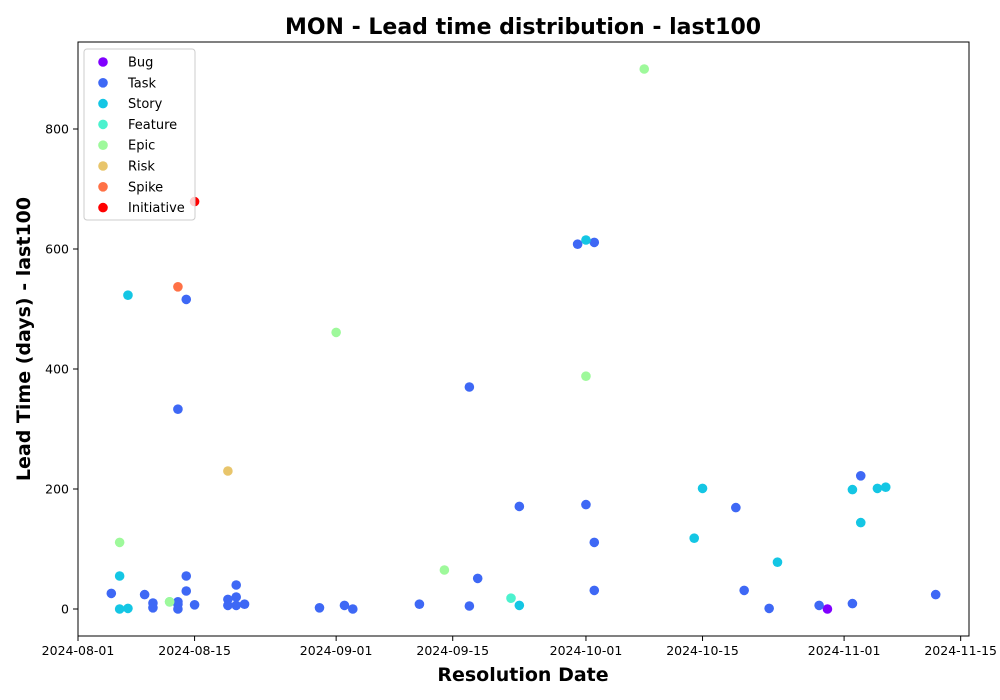 This screenshot has height=700, width=1000. I want to click on x-tick-label: 2024-10-15, so click(702, 650).